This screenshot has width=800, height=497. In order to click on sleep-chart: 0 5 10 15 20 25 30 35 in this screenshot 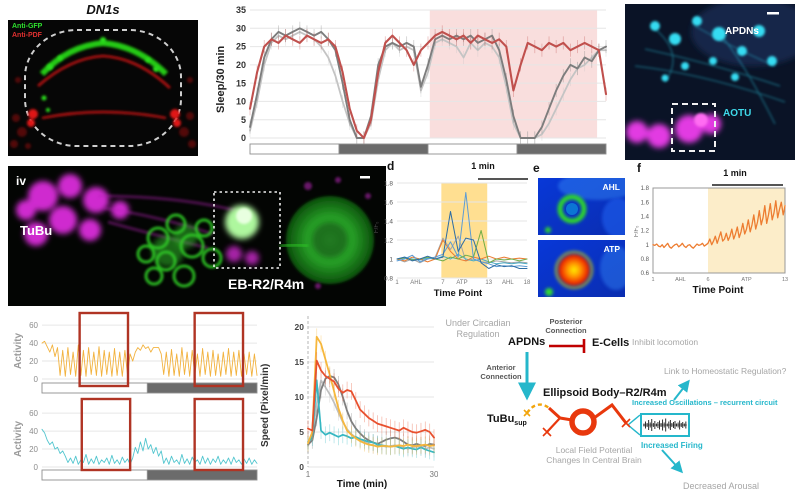, I will do `click(422, 80)`.